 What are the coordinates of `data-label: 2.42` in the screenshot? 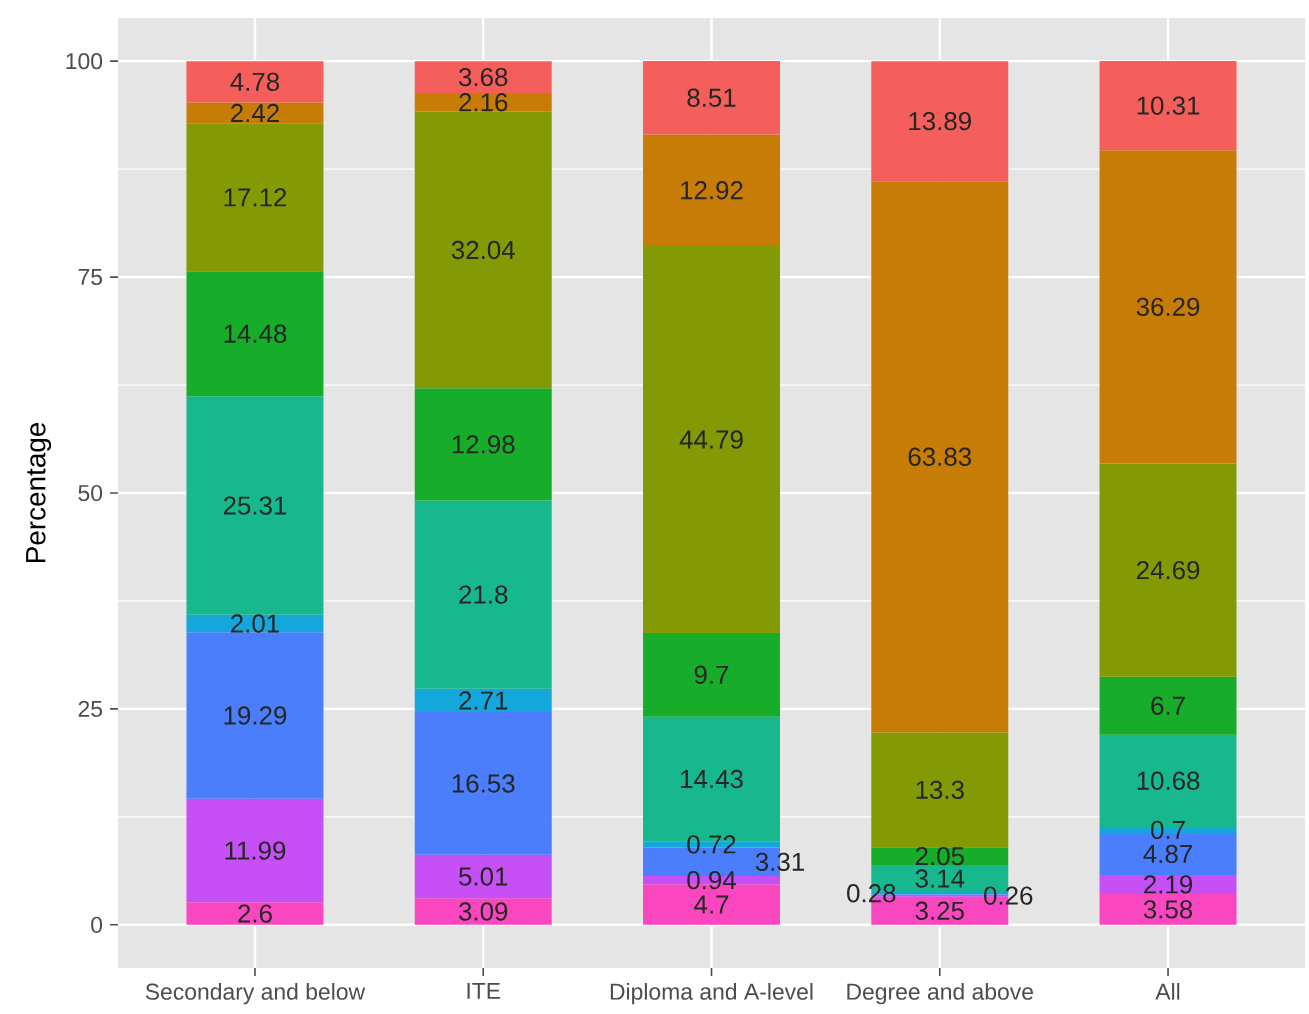 It's located at (255, 112).